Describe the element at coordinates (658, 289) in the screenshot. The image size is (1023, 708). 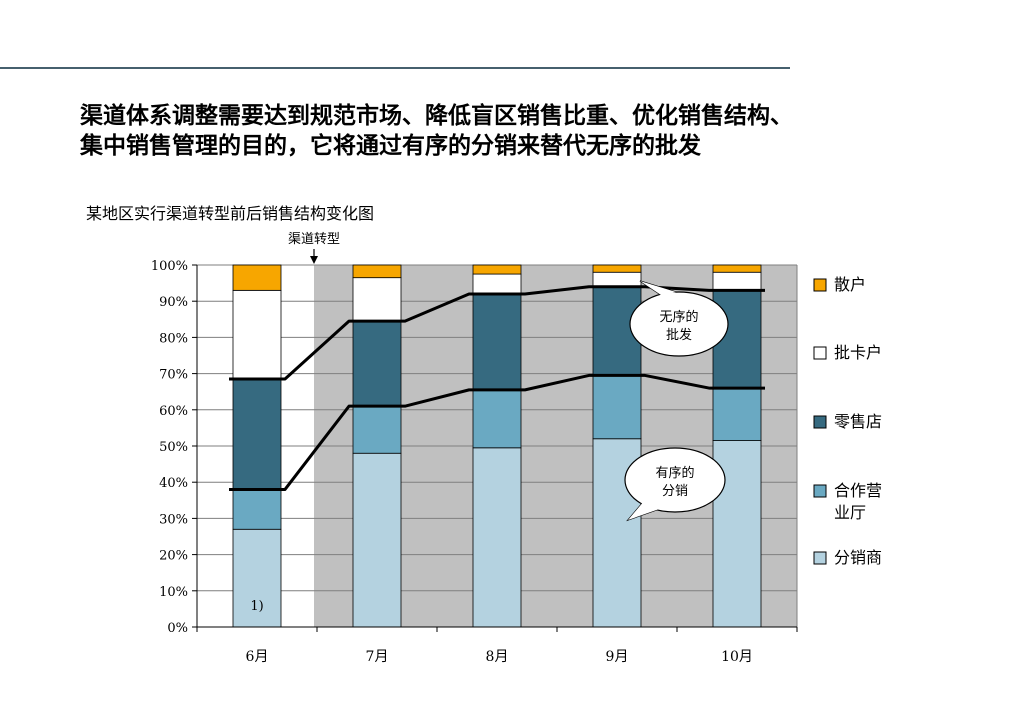
I see `callout-wholesale-tail-fill` at that location.